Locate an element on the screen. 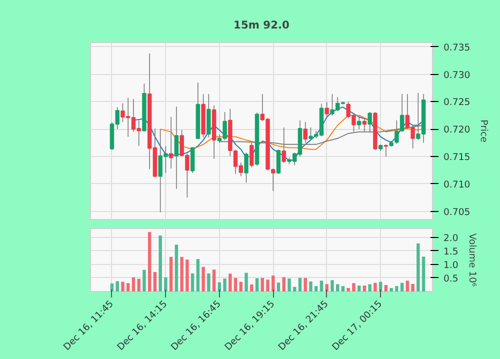 The height and width of the screenshot is (359, 500). y-tick-label: 0.725 is located at coordinates (457, 102).